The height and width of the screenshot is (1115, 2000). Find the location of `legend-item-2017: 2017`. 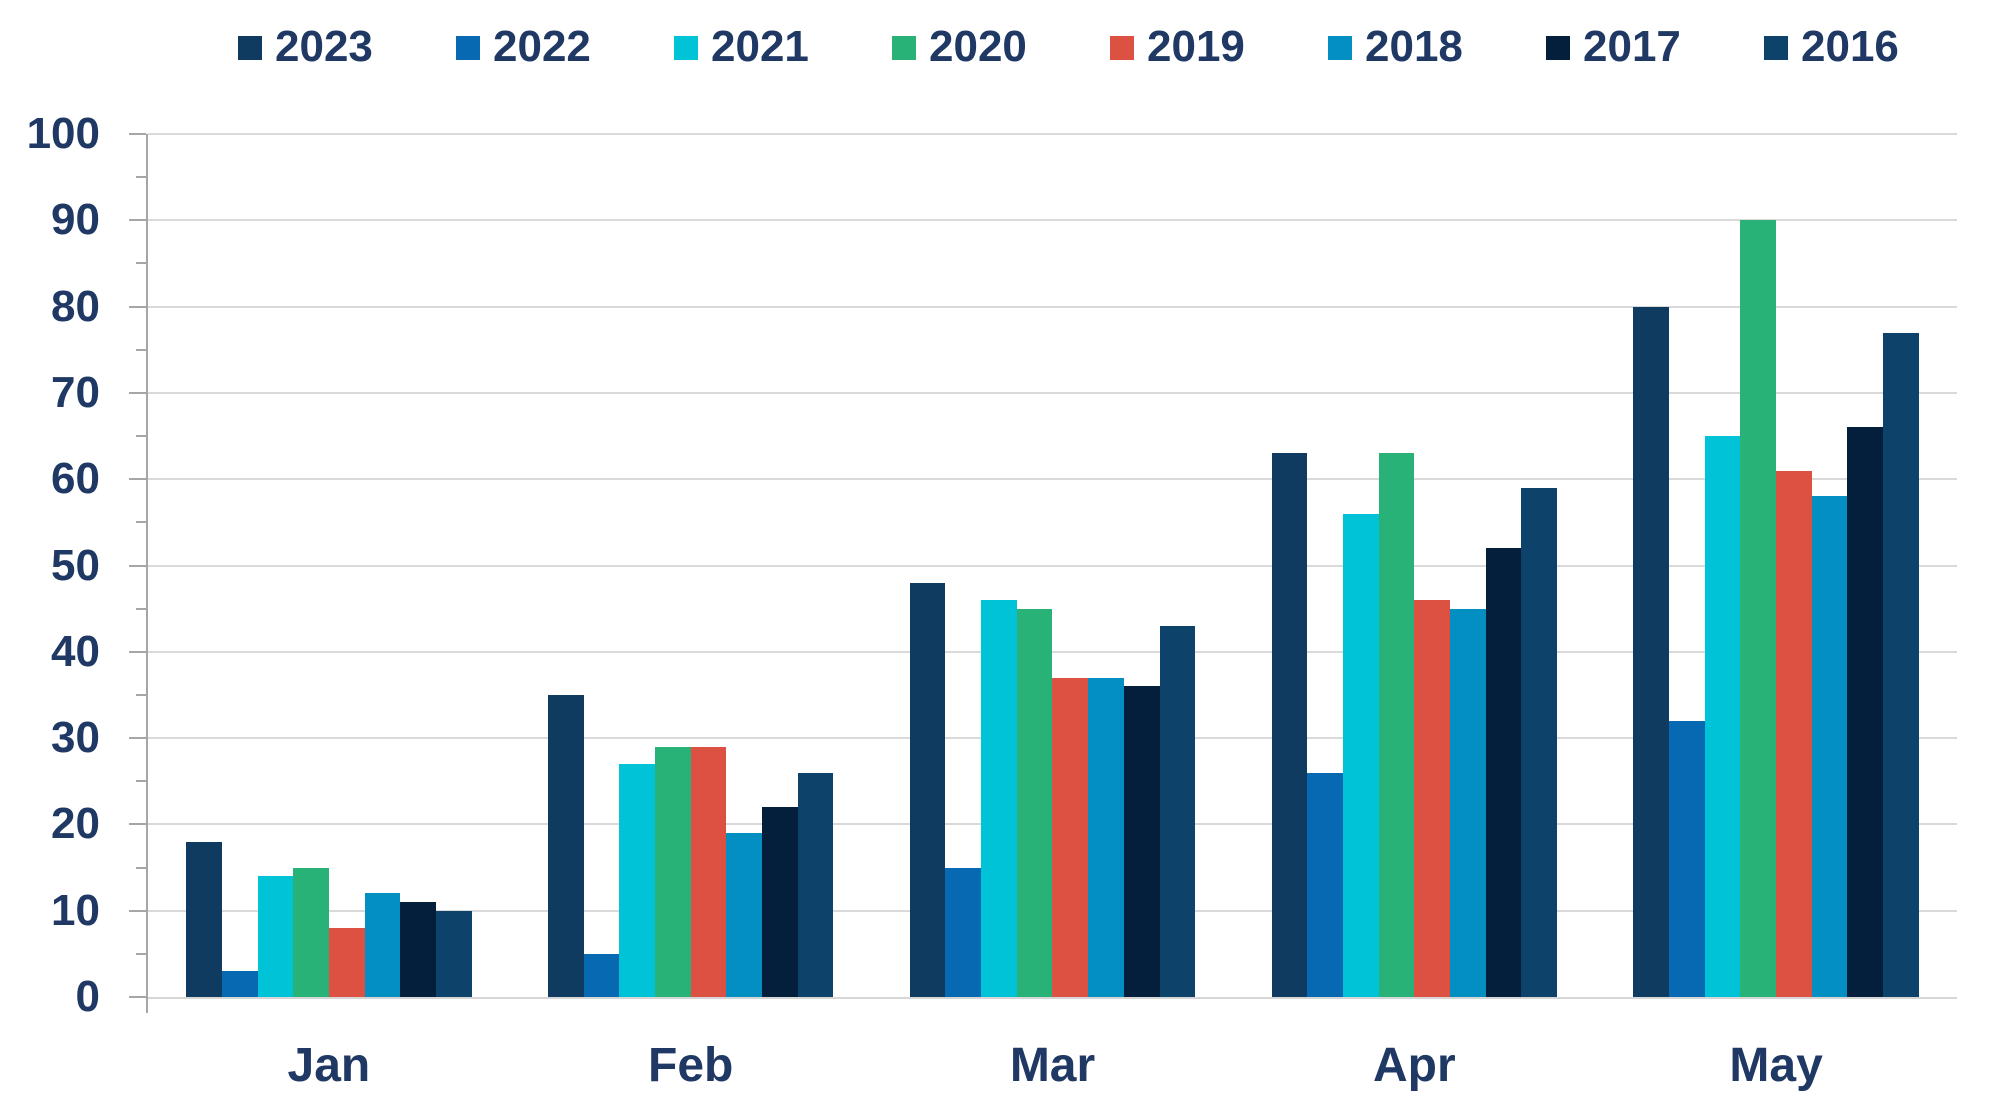

legend-item-2017: 2017 is located at coordinates (1655, 48).